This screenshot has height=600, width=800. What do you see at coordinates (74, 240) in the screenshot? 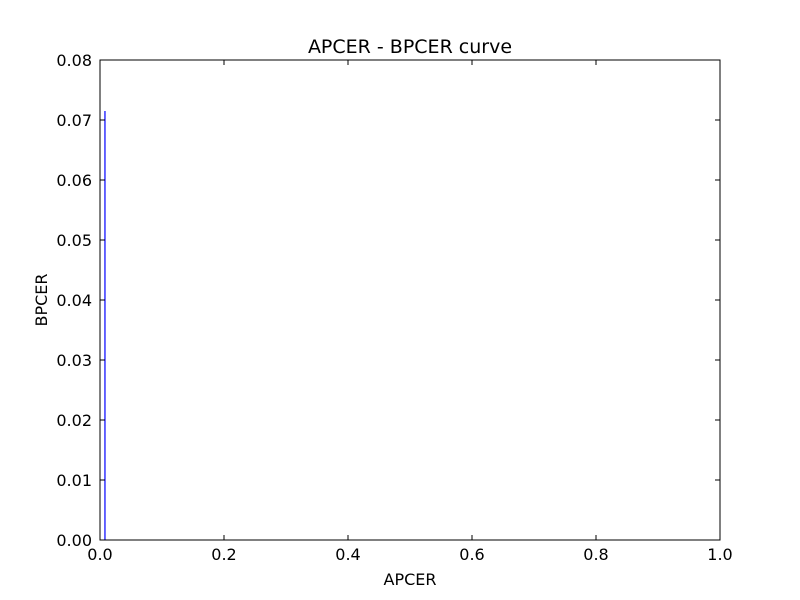
I see `y-tick-label: 0.05` at bounding box center [74, 240].